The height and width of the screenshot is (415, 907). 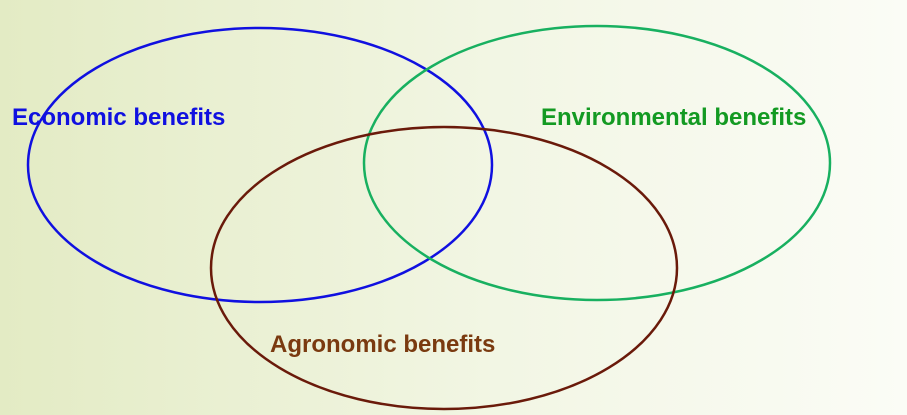 I want to click on set-label: Economic benefits, so click(x=118, y=117).